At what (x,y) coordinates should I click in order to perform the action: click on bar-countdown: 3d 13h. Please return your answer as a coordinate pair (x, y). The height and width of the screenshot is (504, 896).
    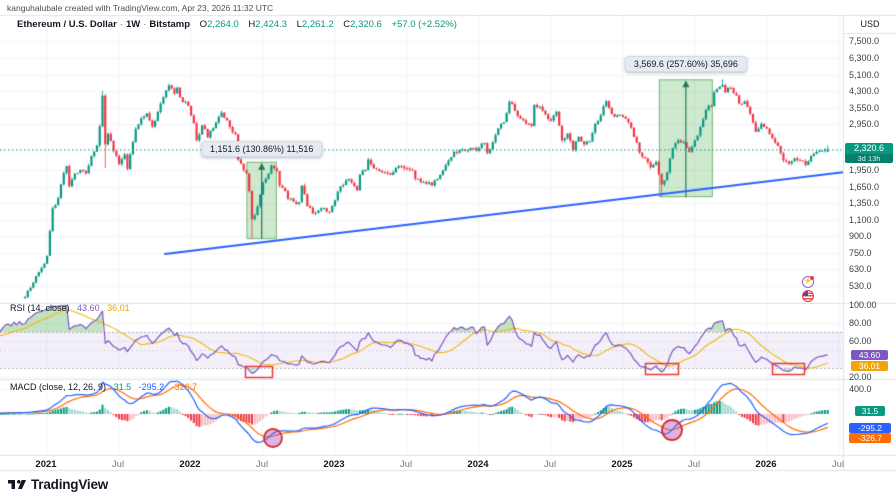
    Looking at the image, I should click on (869, 159).